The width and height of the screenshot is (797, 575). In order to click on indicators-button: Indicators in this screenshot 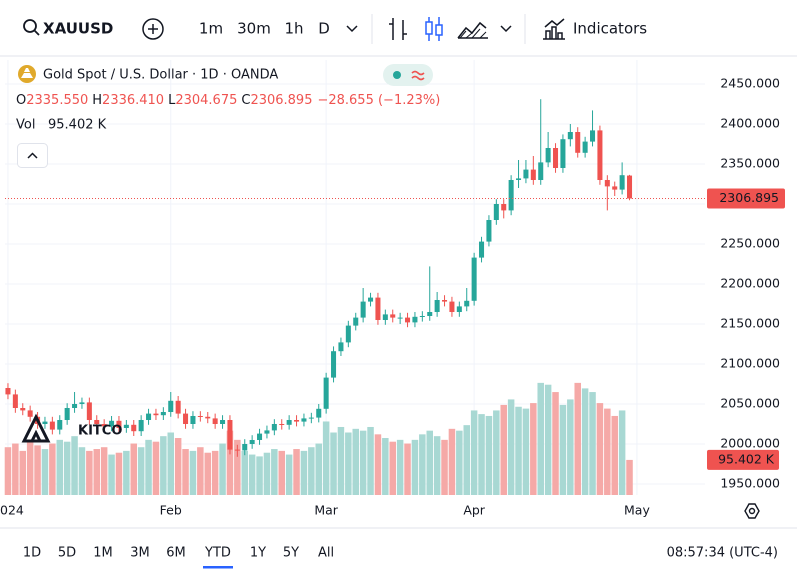, I will do `click(610, 29)`.